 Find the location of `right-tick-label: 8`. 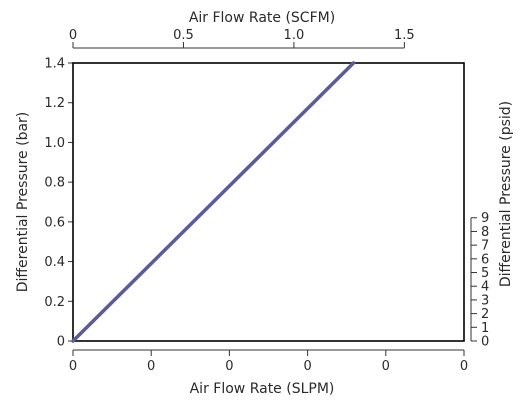

right-tick-label: 8 is located at coordinates (485, 232).